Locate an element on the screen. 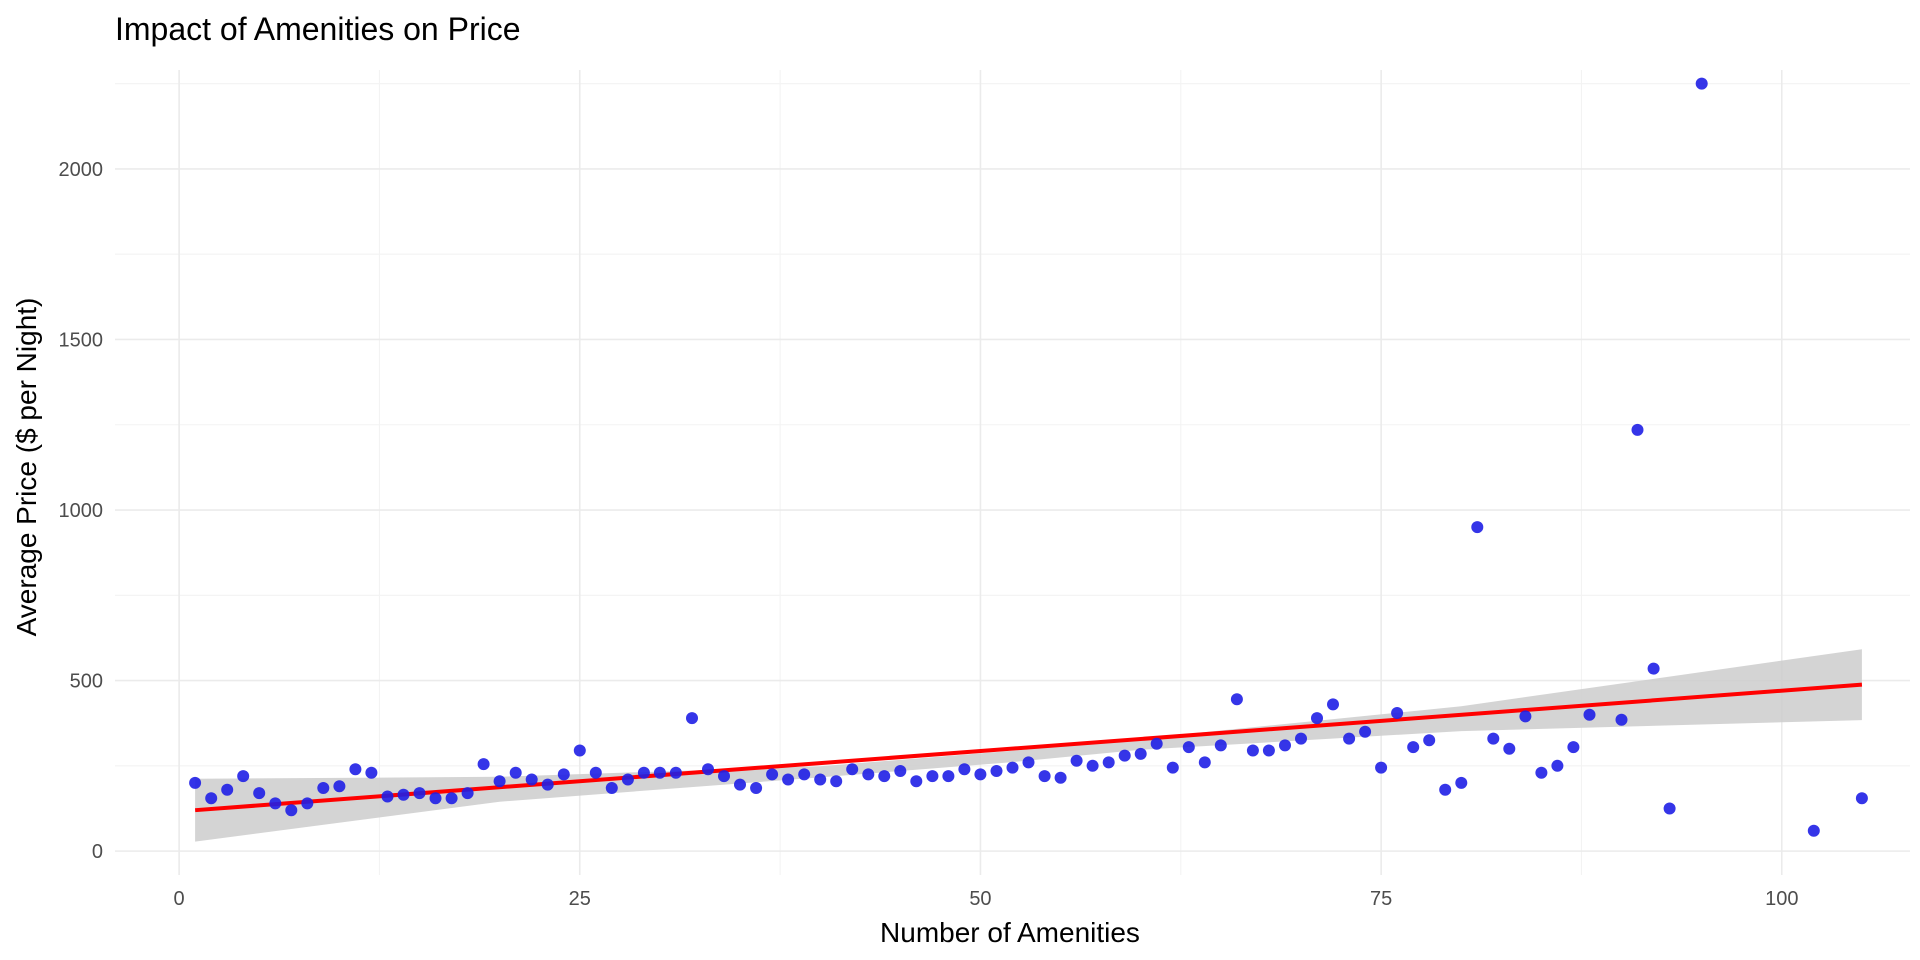 Image resolution: width=1920 pixels, height=960 pixels. y-axis-title: Average Price ($ per Night) is located at coordinates (26, 467).